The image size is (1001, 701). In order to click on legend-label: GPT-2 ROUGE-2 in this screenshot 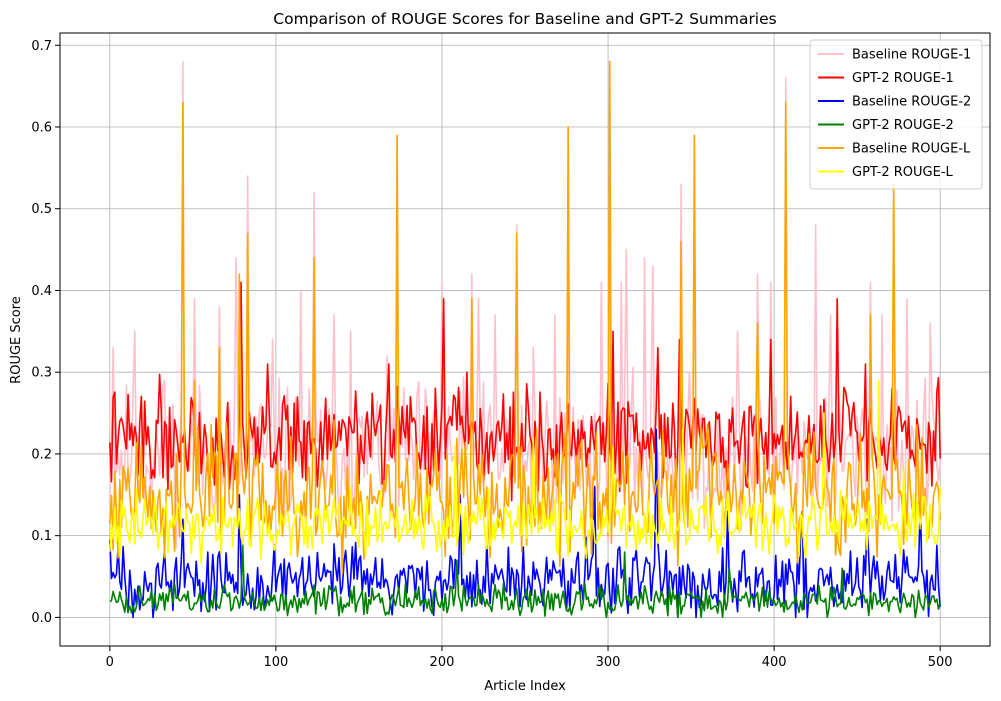, I will do `click(903, 125)`.